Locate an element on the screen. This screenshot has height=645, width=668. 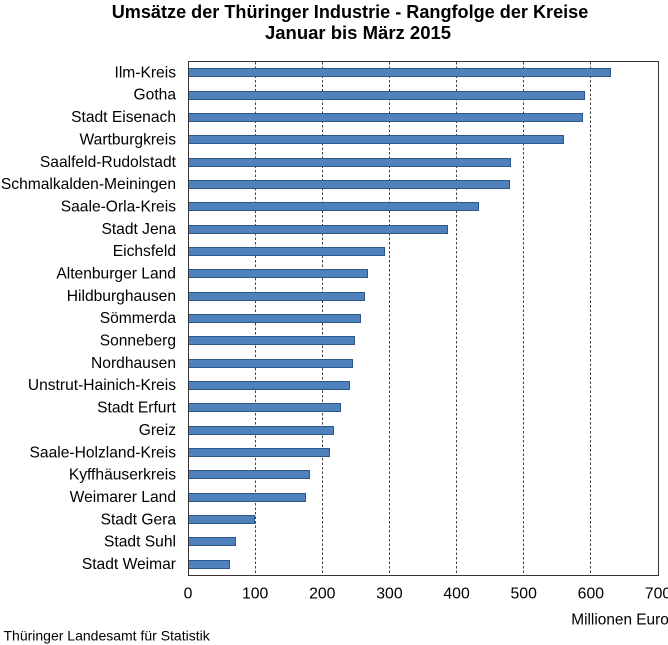
svg-text: Kyffhäuserkreis is located at coordinates (122, 475).